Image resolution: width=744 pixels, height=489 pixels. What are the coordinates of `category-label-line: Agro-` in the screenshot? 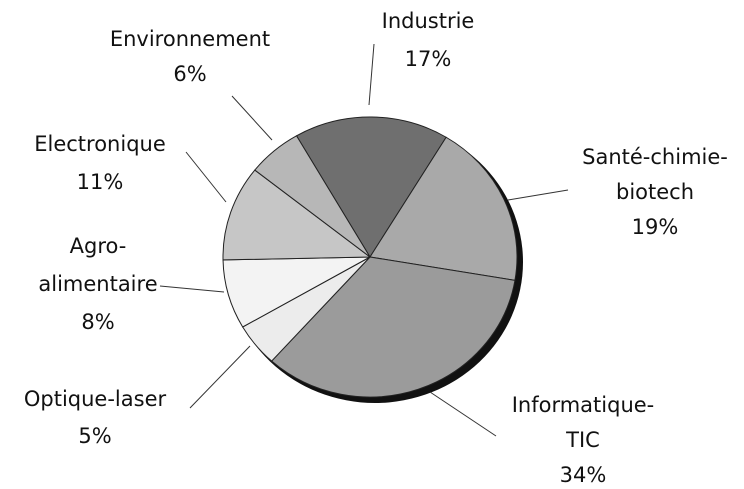 It's located at (98, 246).